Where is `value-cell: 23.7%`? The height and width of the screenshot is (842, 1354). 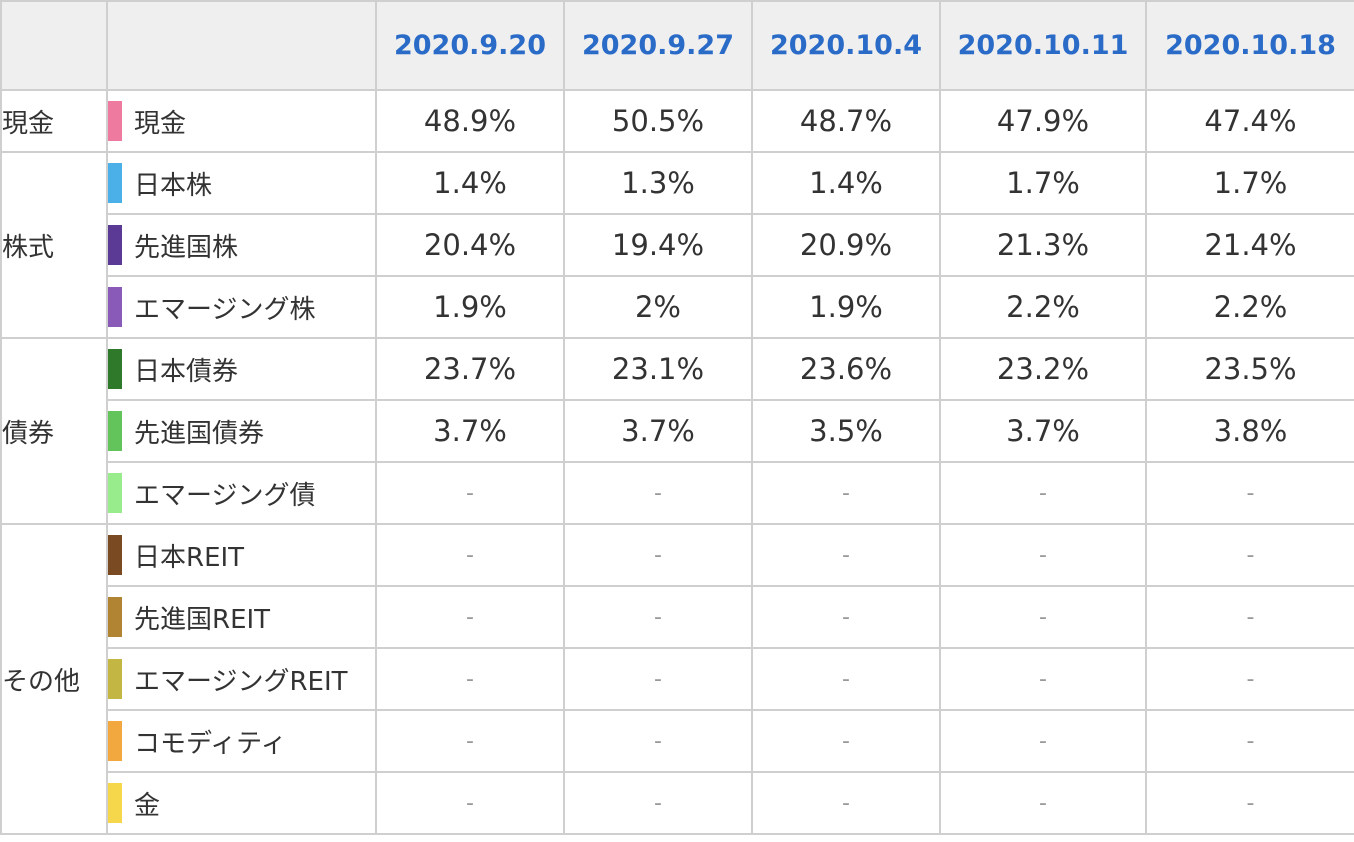
value-cell: 23.7% is located at coordinates (470, 369).